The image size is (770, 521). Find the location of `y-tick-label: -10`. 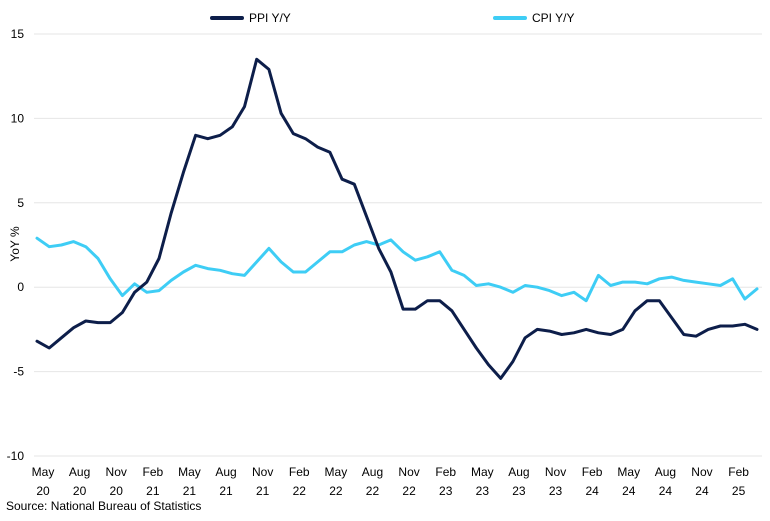

y-tick-label: -10 is located at coordinates (16, 456).